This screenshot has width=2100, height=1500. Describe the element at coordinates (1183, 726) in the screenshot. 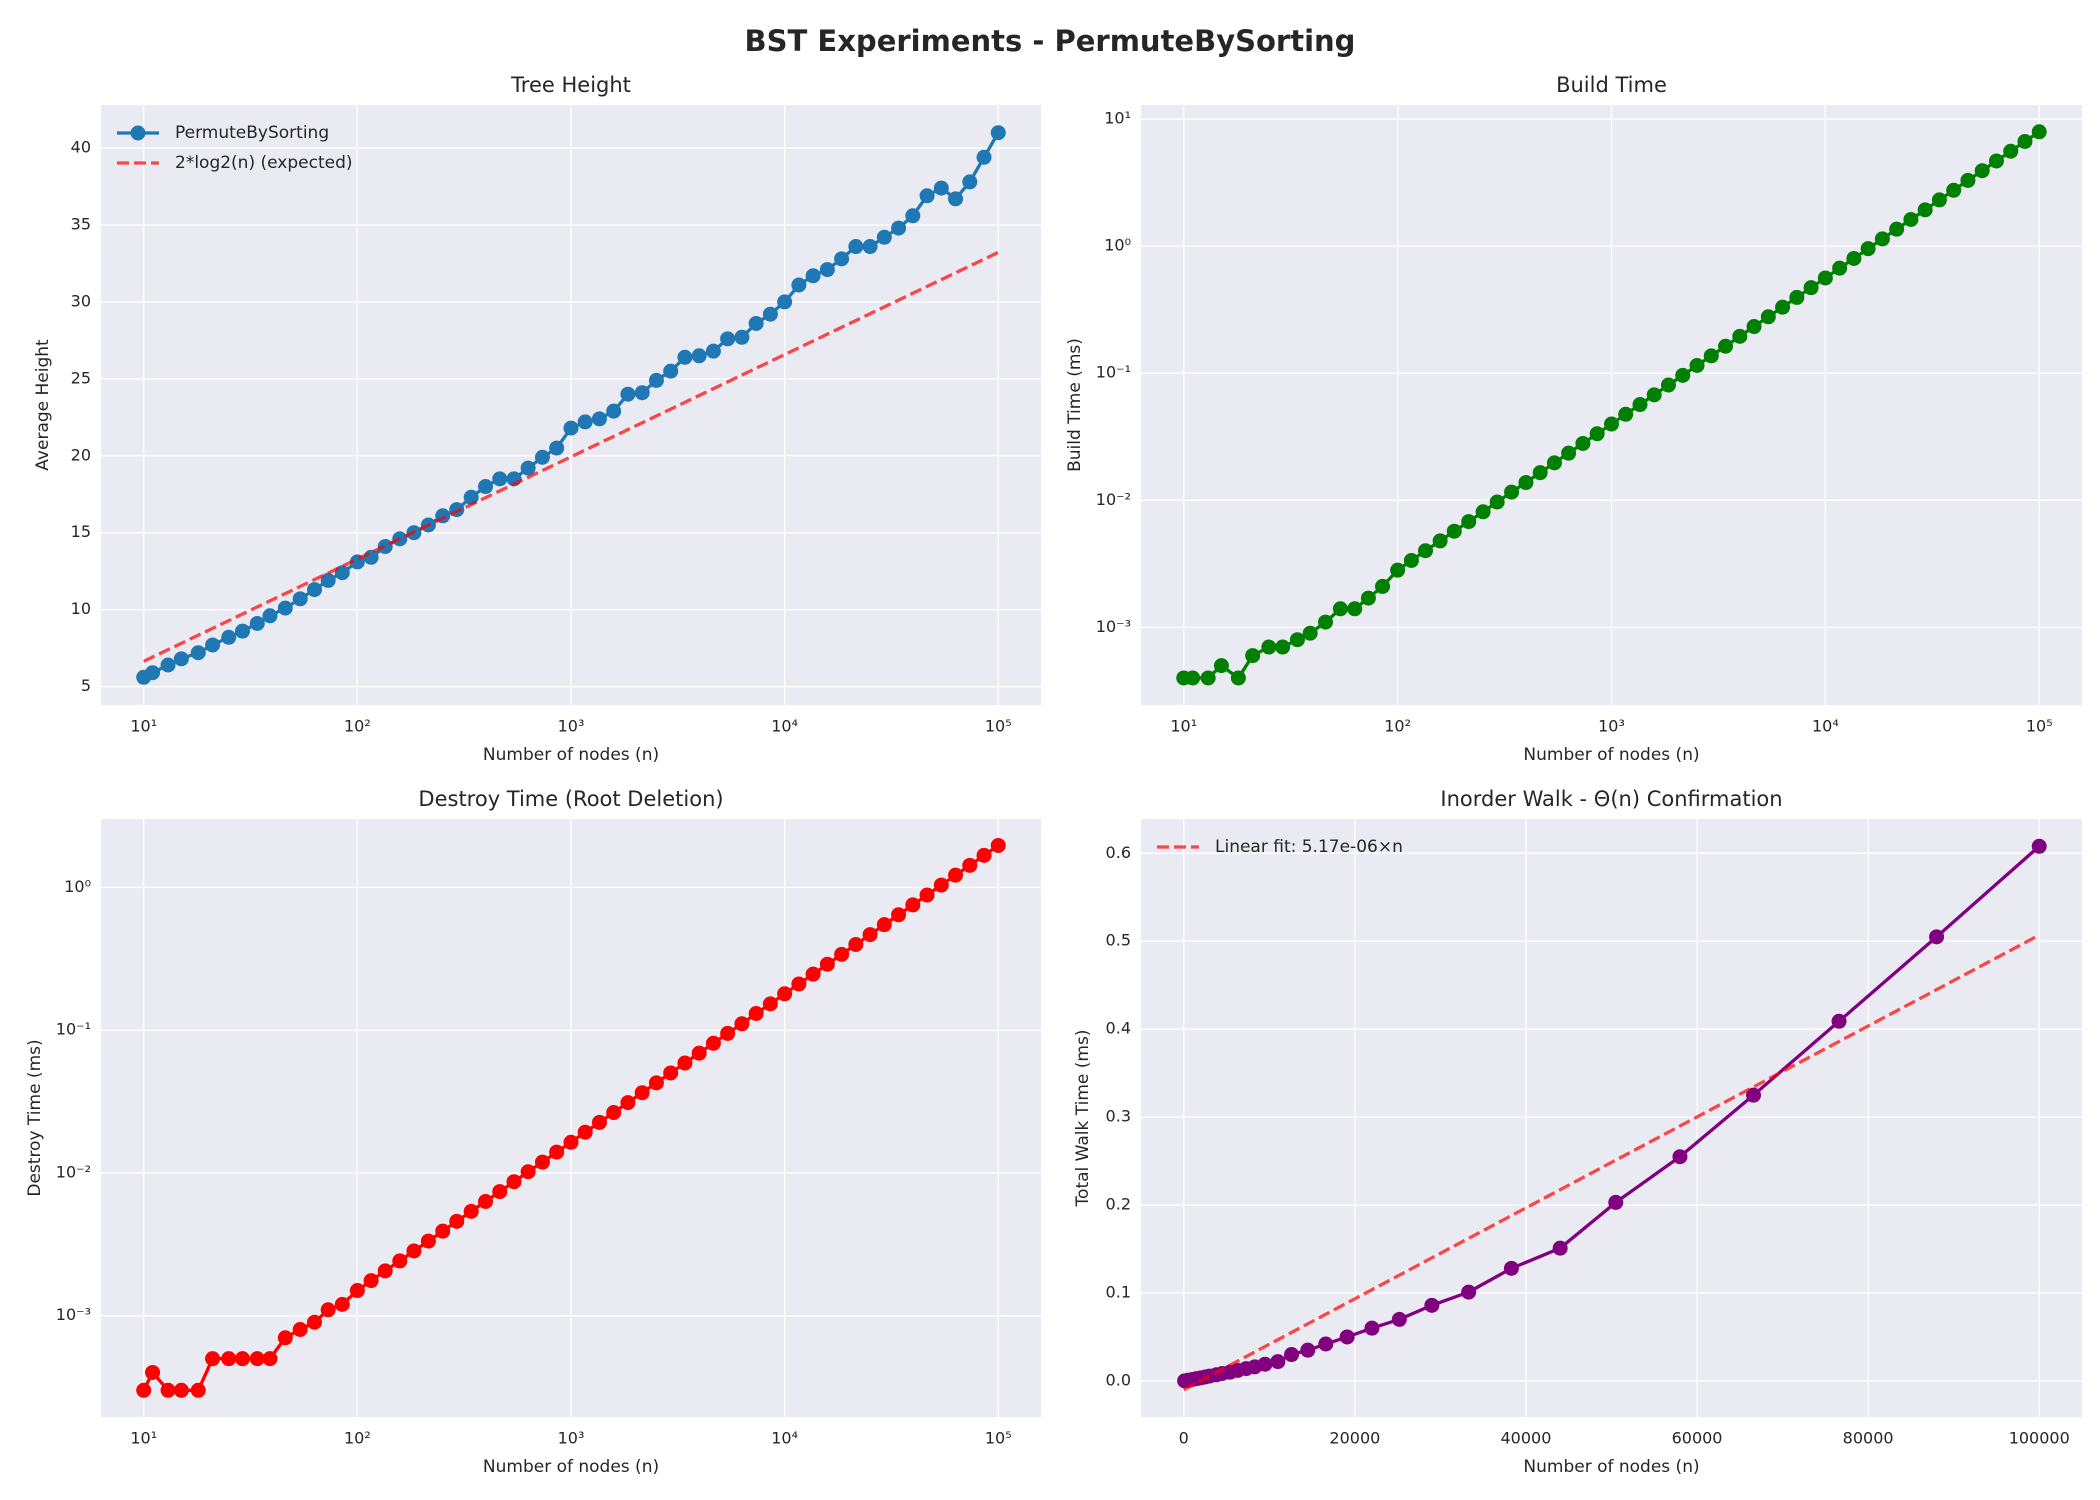

I see `x-tick-label: 10¹` at that location.